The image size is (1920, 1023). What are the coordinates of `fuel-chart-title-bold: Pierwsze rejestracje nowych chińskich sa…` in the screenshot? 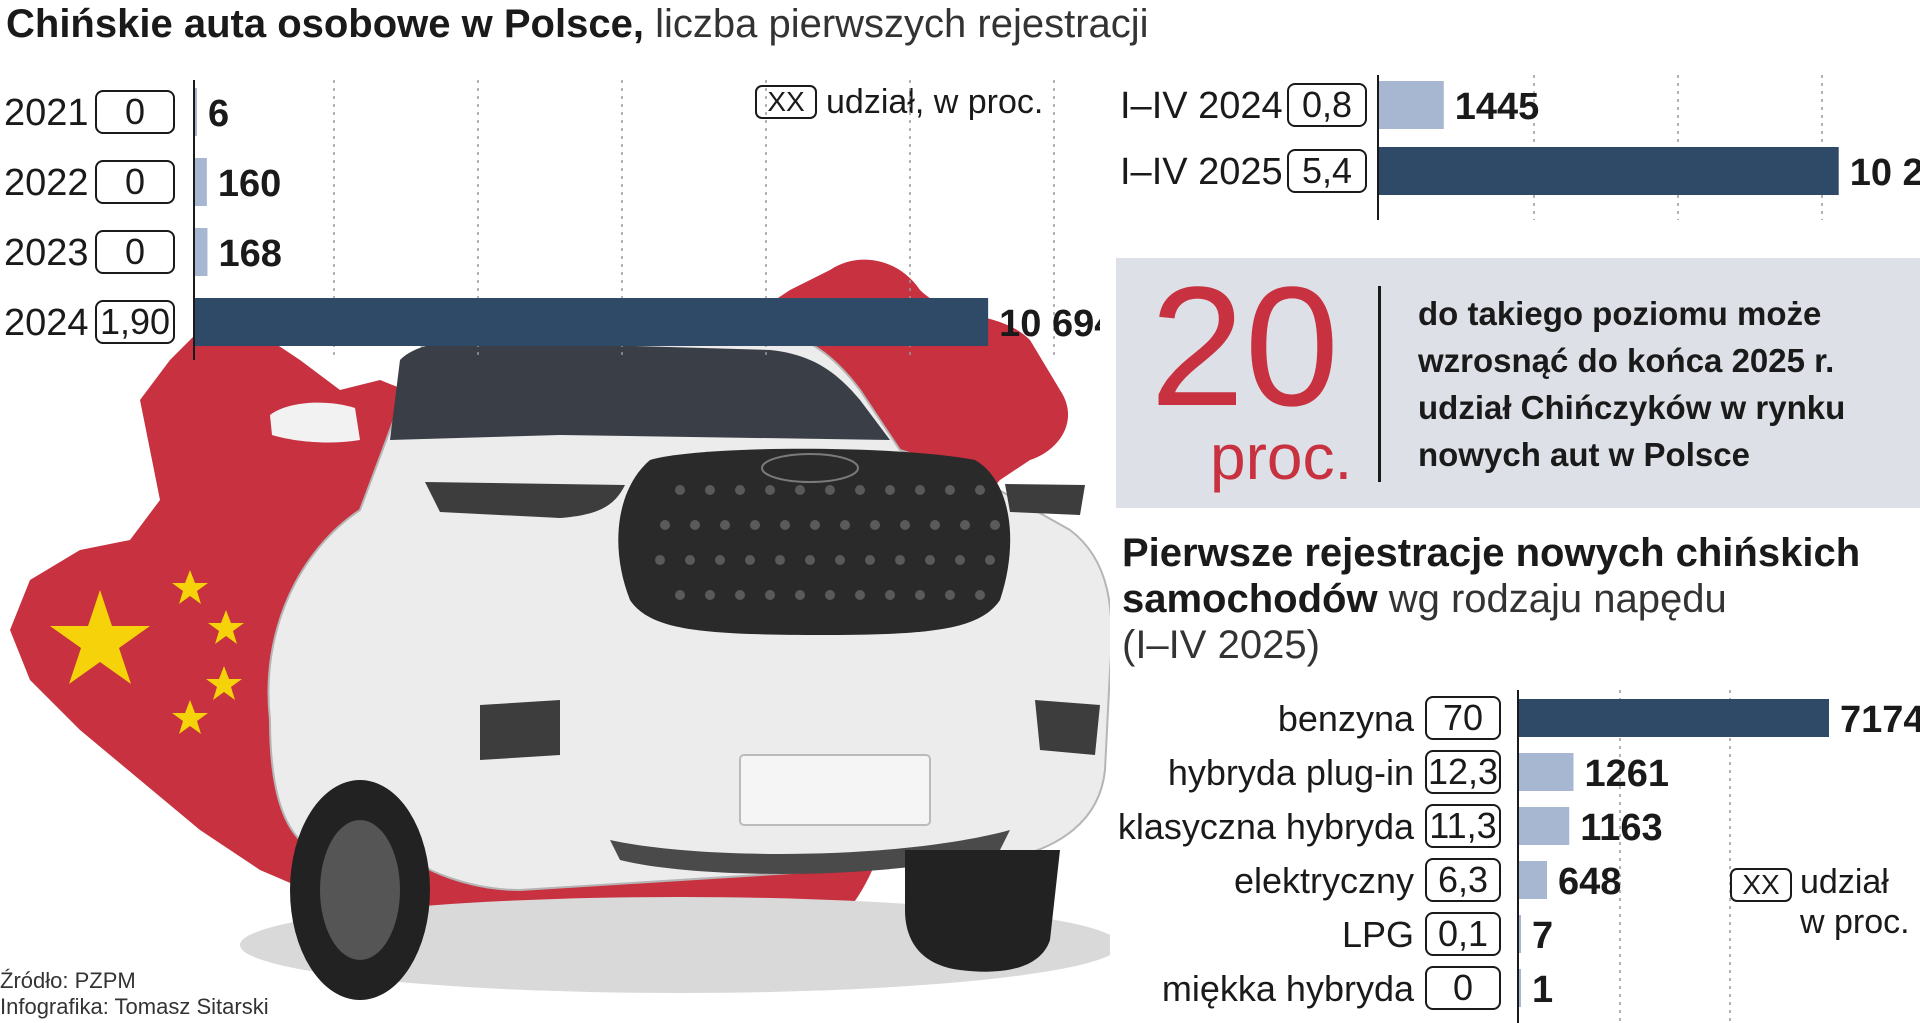 It's located at (1491, 576).